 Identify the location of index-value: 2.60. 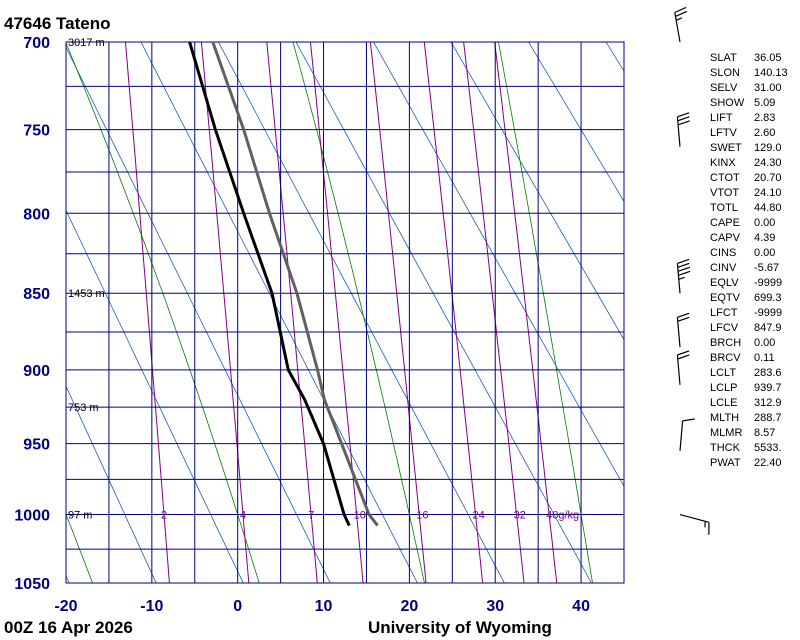
(764, 133).